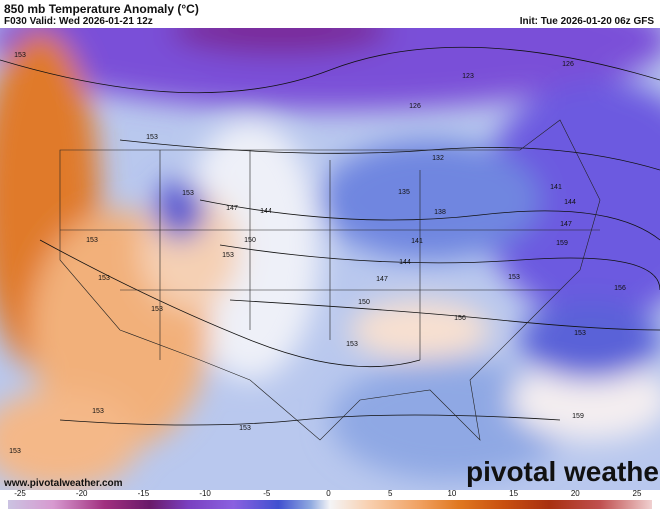  What do you see at coordinates (101, 9) in the screenshot?
I see `title: 850 mb Temperature Anomaly (°C)` at bounding box center [101, 9].